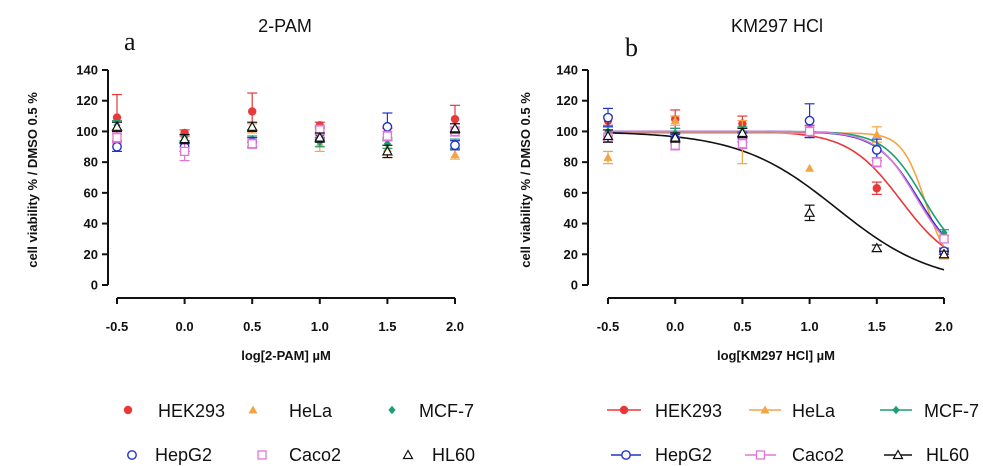  Describe the element at coordinates (951, 411) in the screenshot. I see `legend-b-label-mcf7: MCF-7` at that location.